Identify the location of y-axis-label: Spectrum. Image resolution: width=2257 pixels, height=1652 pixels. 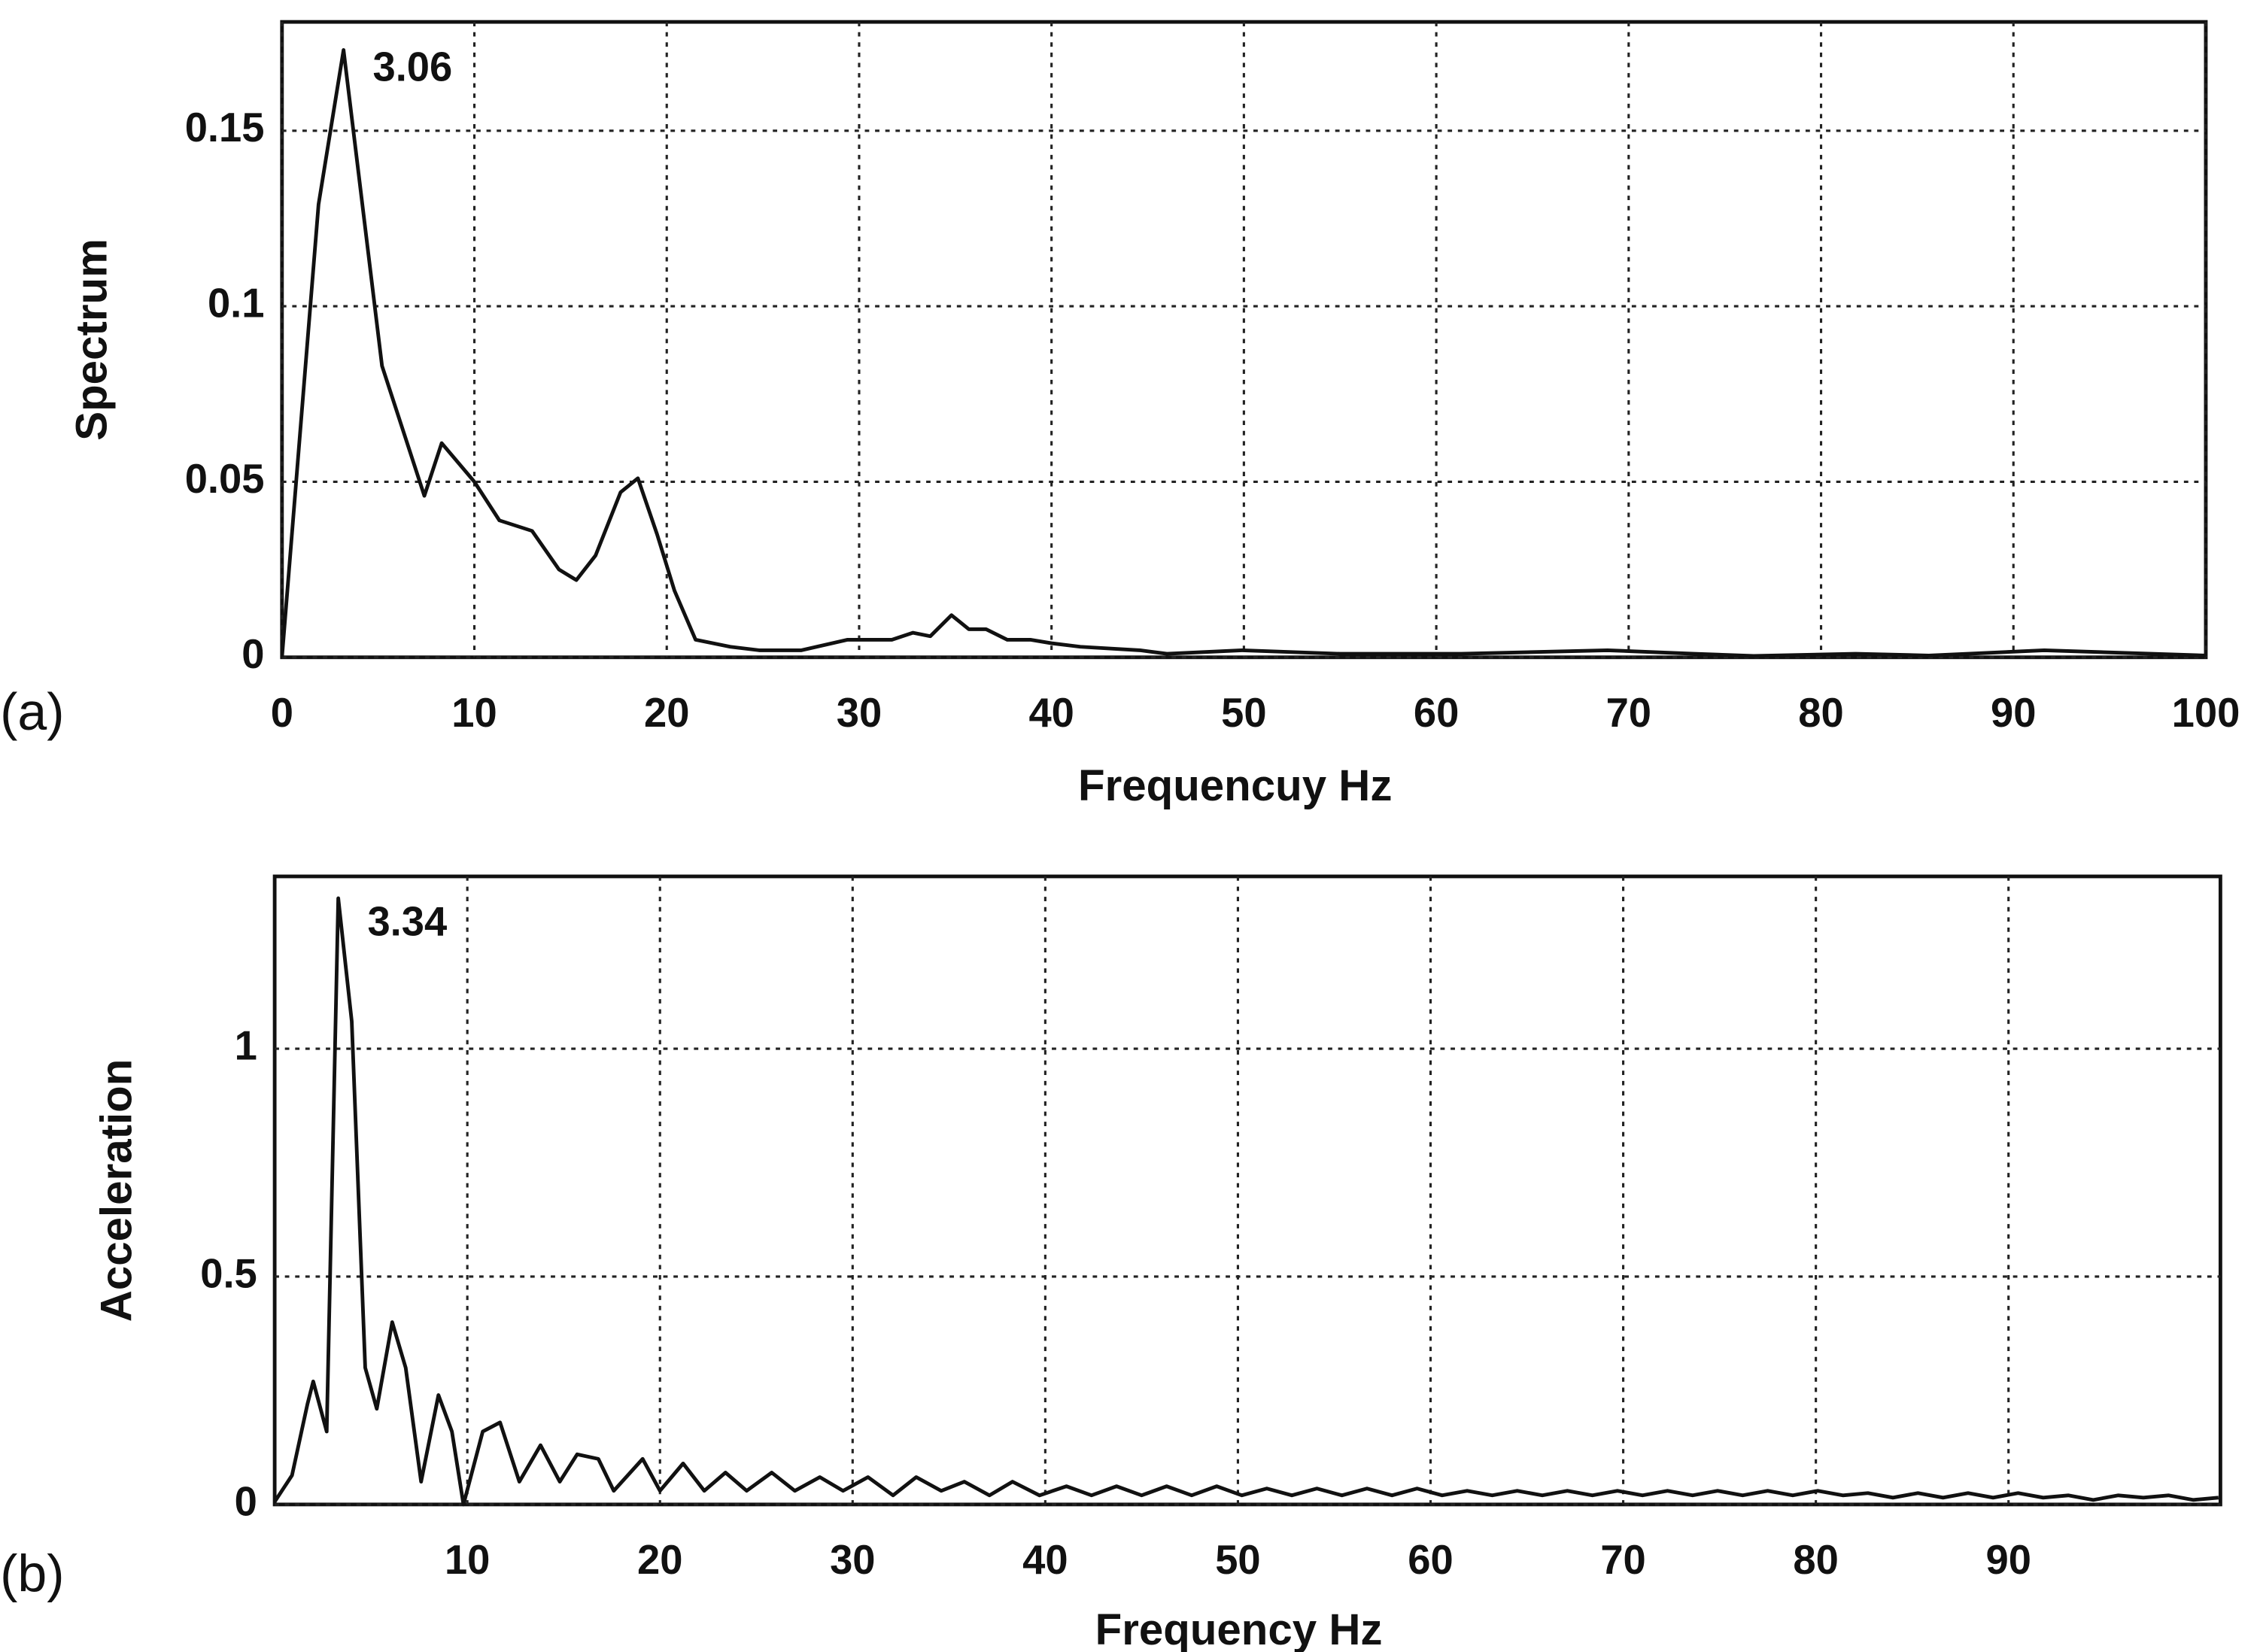
(92, 339).